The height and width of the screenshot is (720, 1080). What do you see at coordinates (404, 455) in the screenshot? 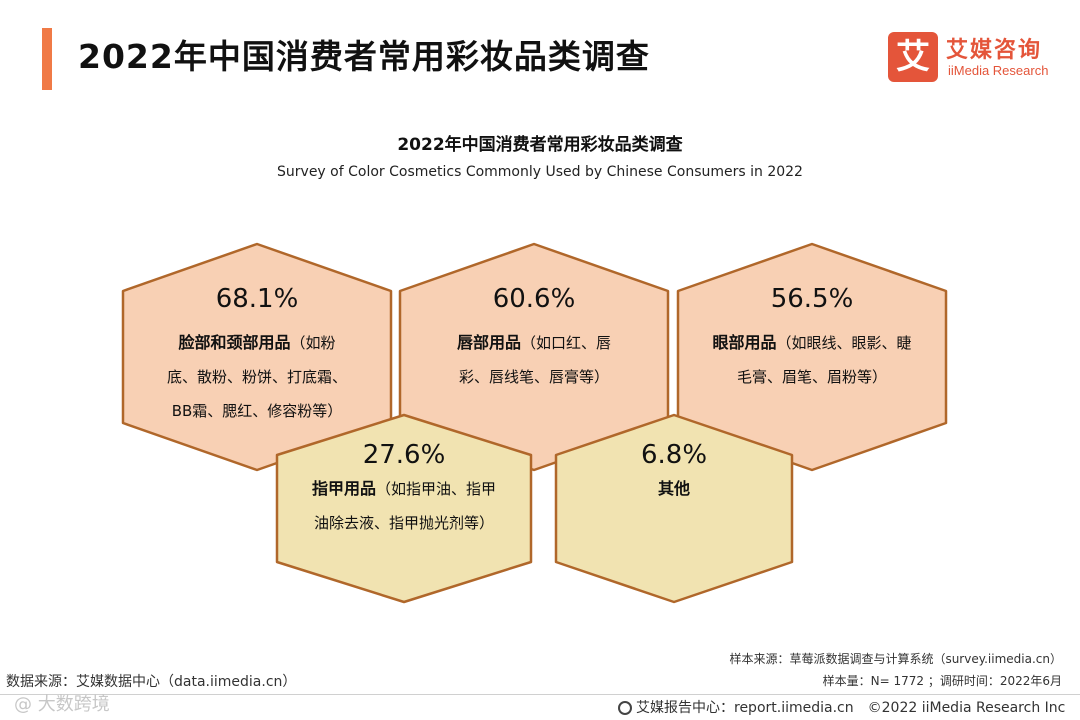
I see `hex-percentage: 27.6%` at bounding box center [404, 455].